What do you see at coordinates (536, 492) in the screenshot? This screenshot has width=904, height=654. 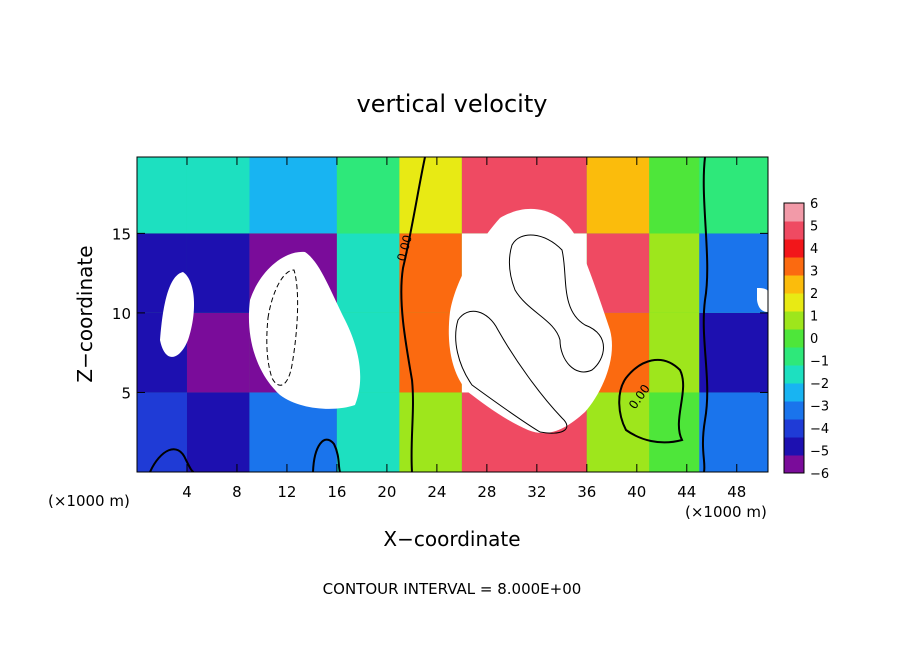 I see `x-tick-label: 32` at bounding box center [536, 492].